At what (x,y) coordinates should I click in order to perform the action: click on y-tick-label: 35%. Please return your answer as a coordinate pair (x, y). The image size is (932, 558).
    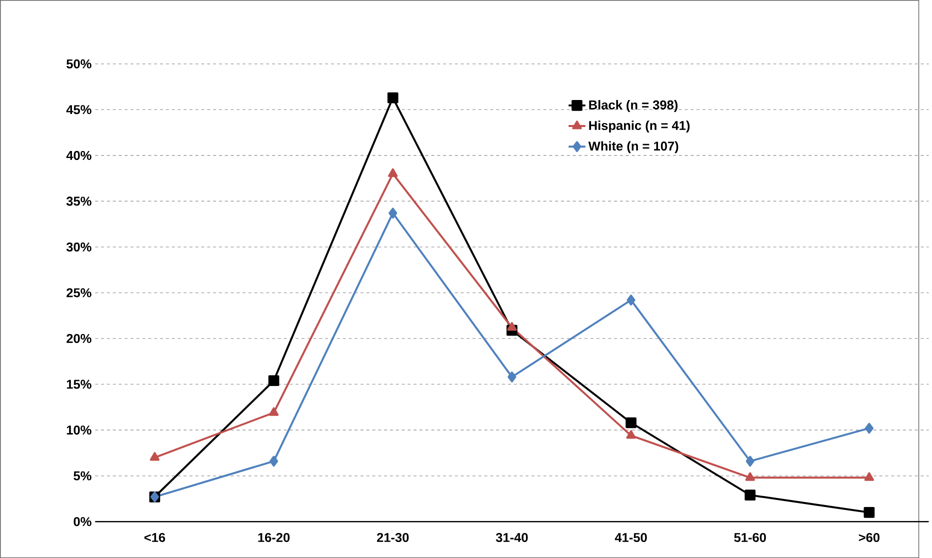
    Looking at the image, I should click on (79, 201).